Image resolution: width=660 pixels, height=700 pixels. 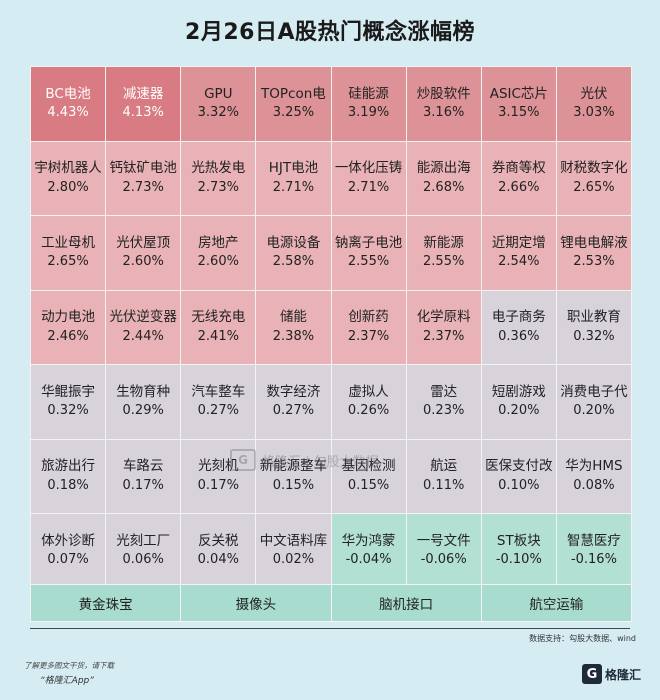 What do you see at coordinates (67, 681) in the screenshot?
I see `promo-app-name: “格隆汇App”` at bounding box center [67, 681].